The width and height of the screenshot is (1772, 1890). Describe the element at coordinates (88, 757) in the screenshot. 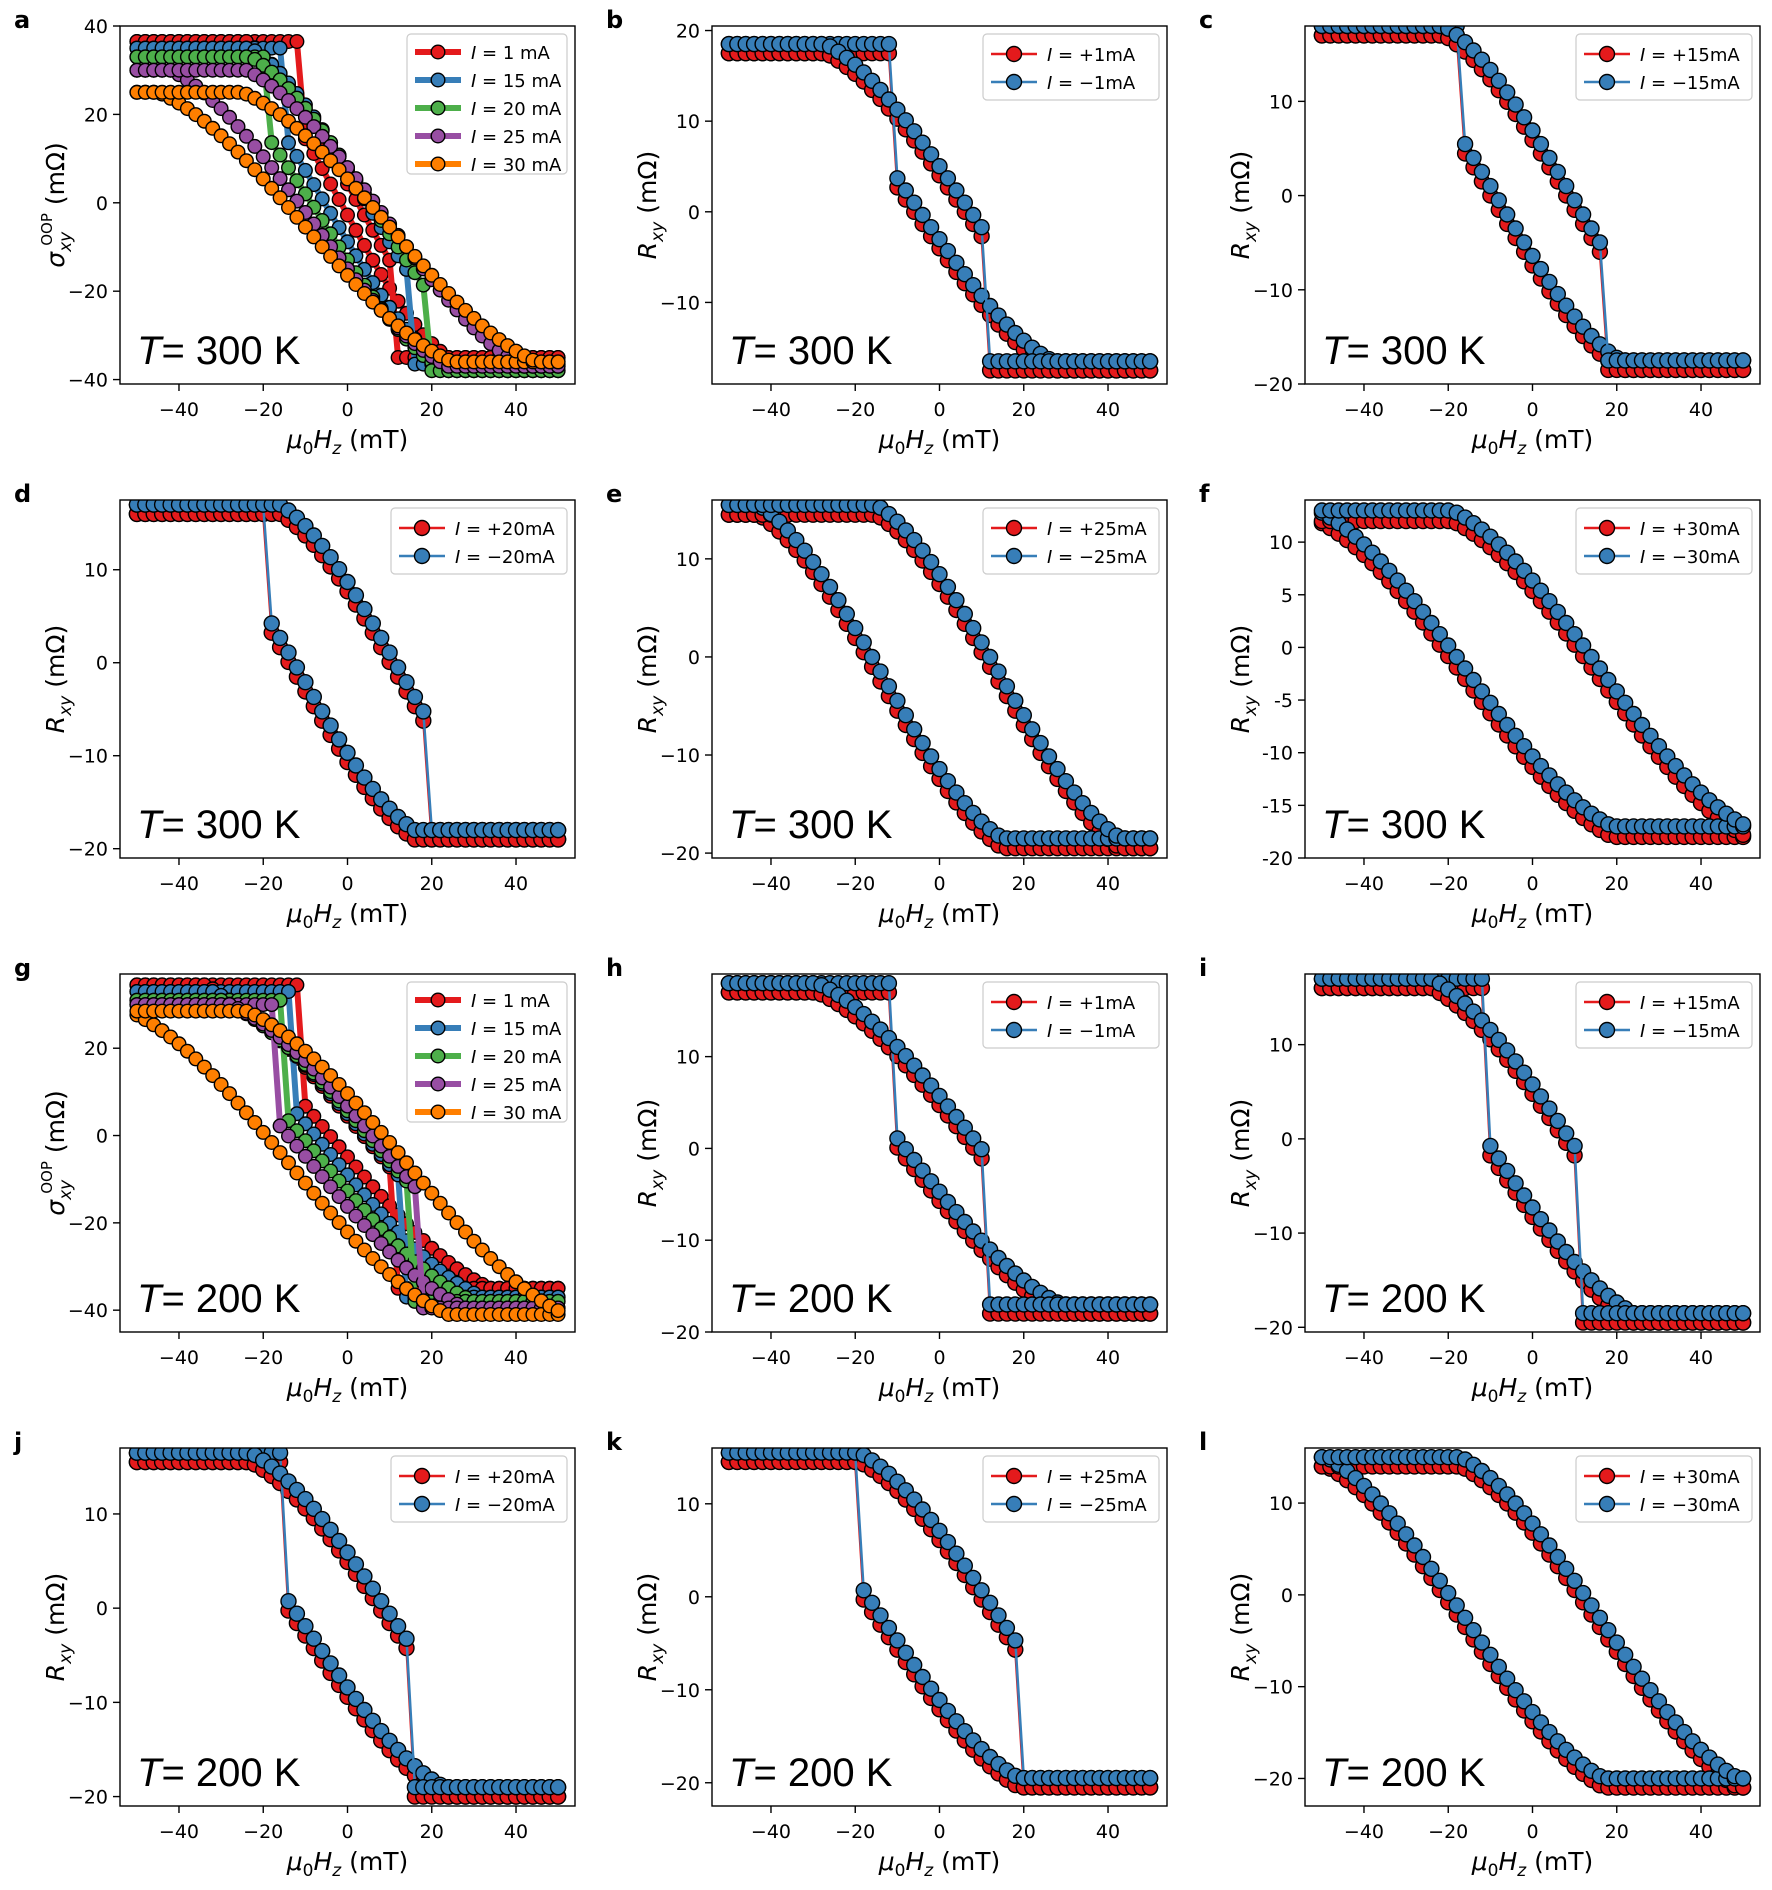

I see `y-tick-label: −10` at that location.